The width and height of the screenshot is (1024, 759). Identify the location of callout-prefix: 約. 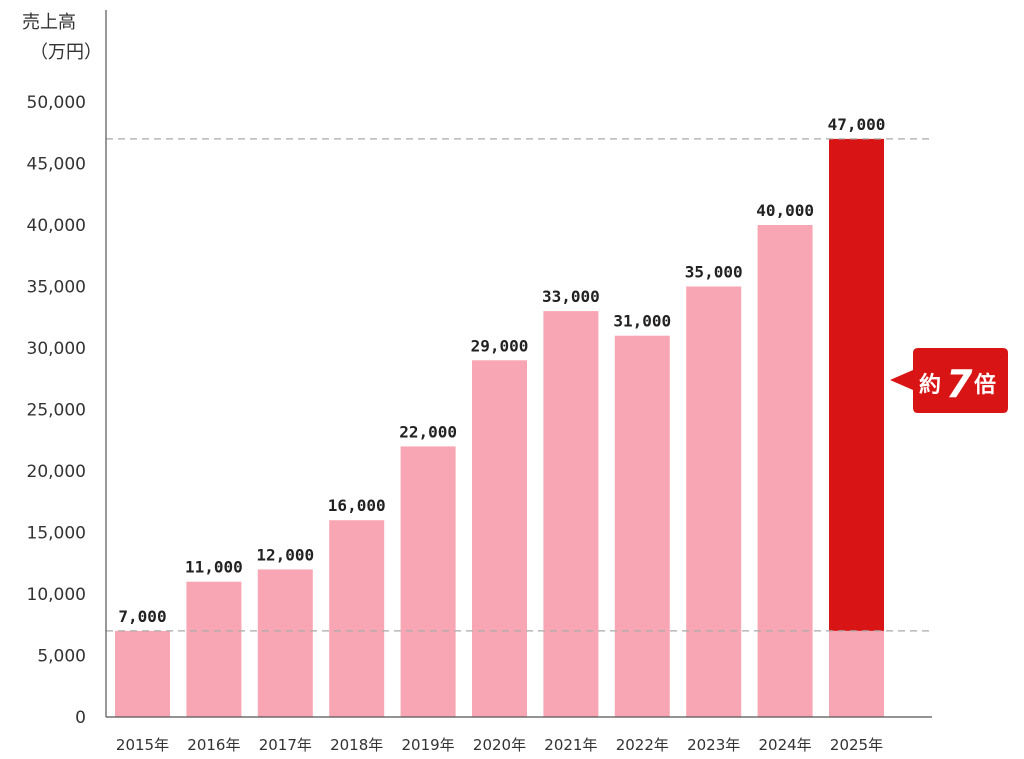
(930, 385).